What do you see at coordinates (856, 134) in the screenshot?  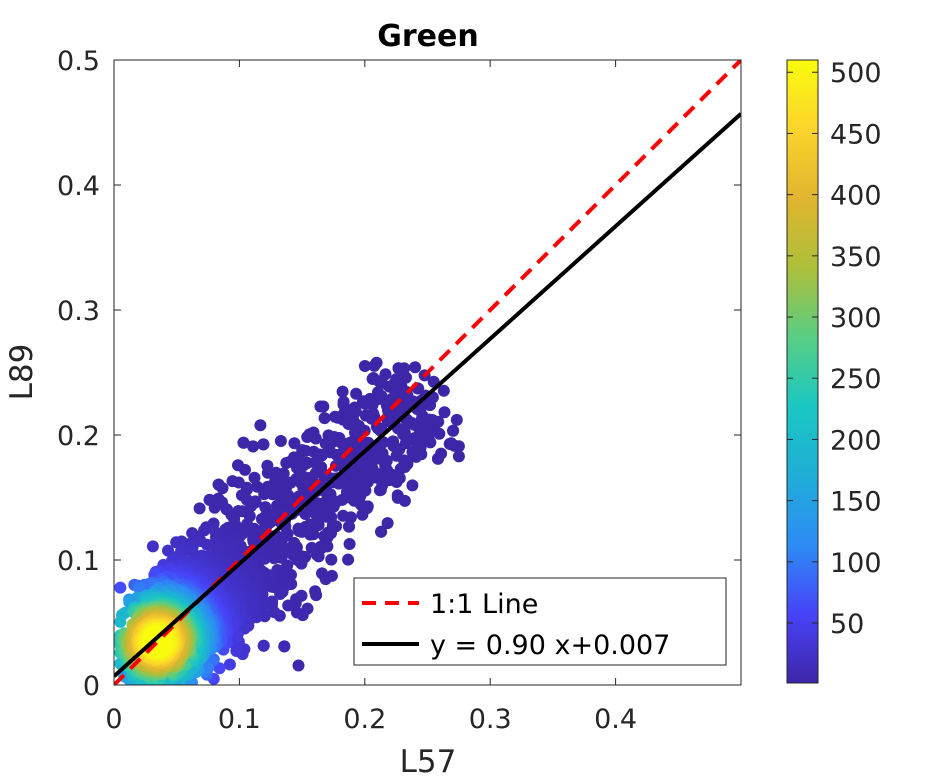 I see `colorbar-tick-label: 450` at bounding box center [856, 134].